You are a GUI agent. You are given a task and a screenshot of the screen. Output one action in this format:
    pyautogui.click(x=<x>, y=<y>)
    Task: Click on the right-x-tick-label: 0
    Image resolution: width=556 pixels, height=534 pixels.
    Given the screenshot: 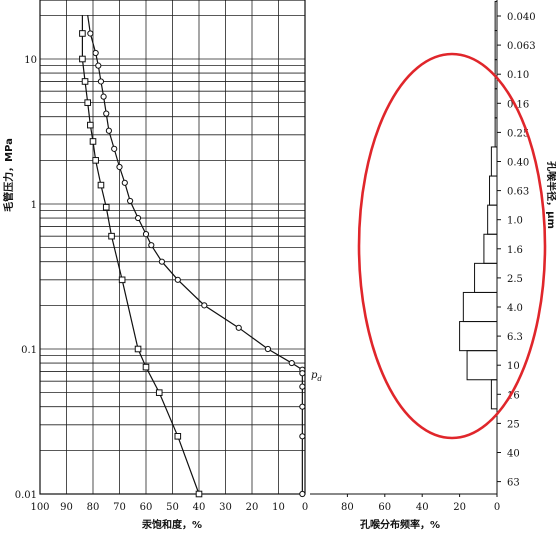 What is the action you would take?
    pyautogui.click(x=497, y=507)
    